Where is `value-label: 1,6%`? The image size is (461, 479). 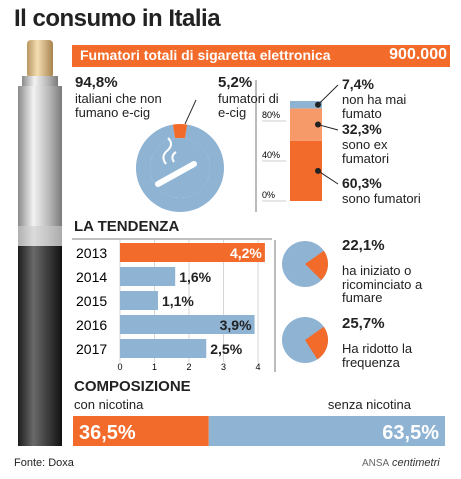 value-label: 1,6% is located at coordinates (195, 277).